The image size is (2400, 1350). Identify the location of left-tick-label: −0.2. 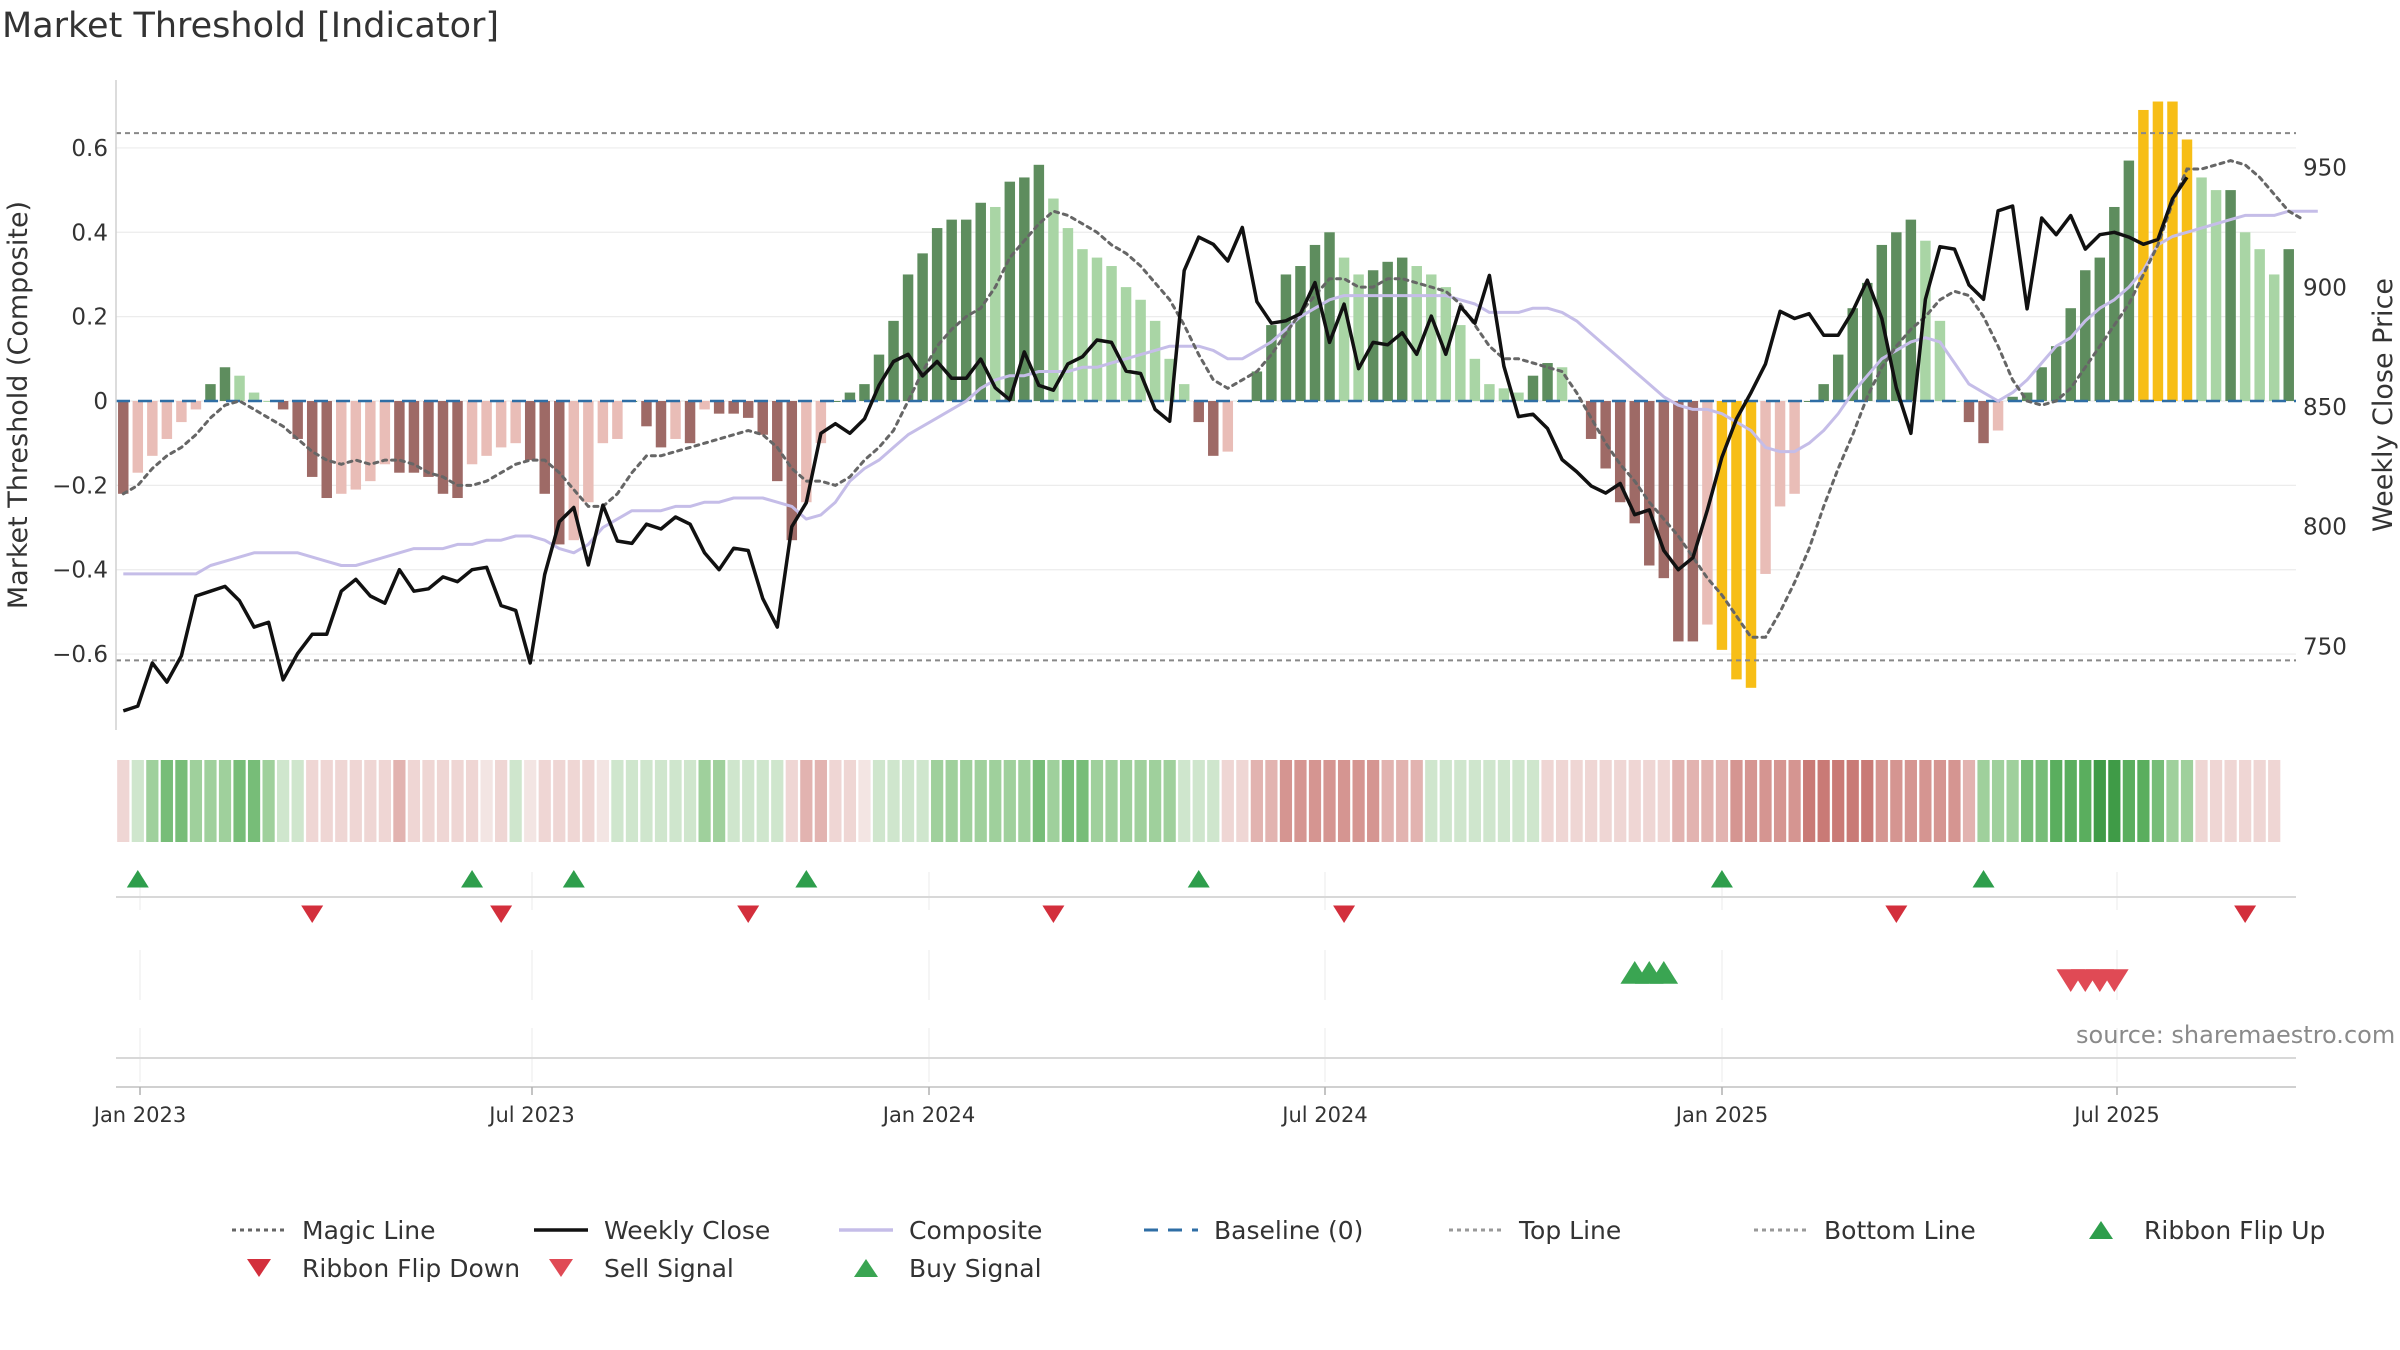
(80, 486).